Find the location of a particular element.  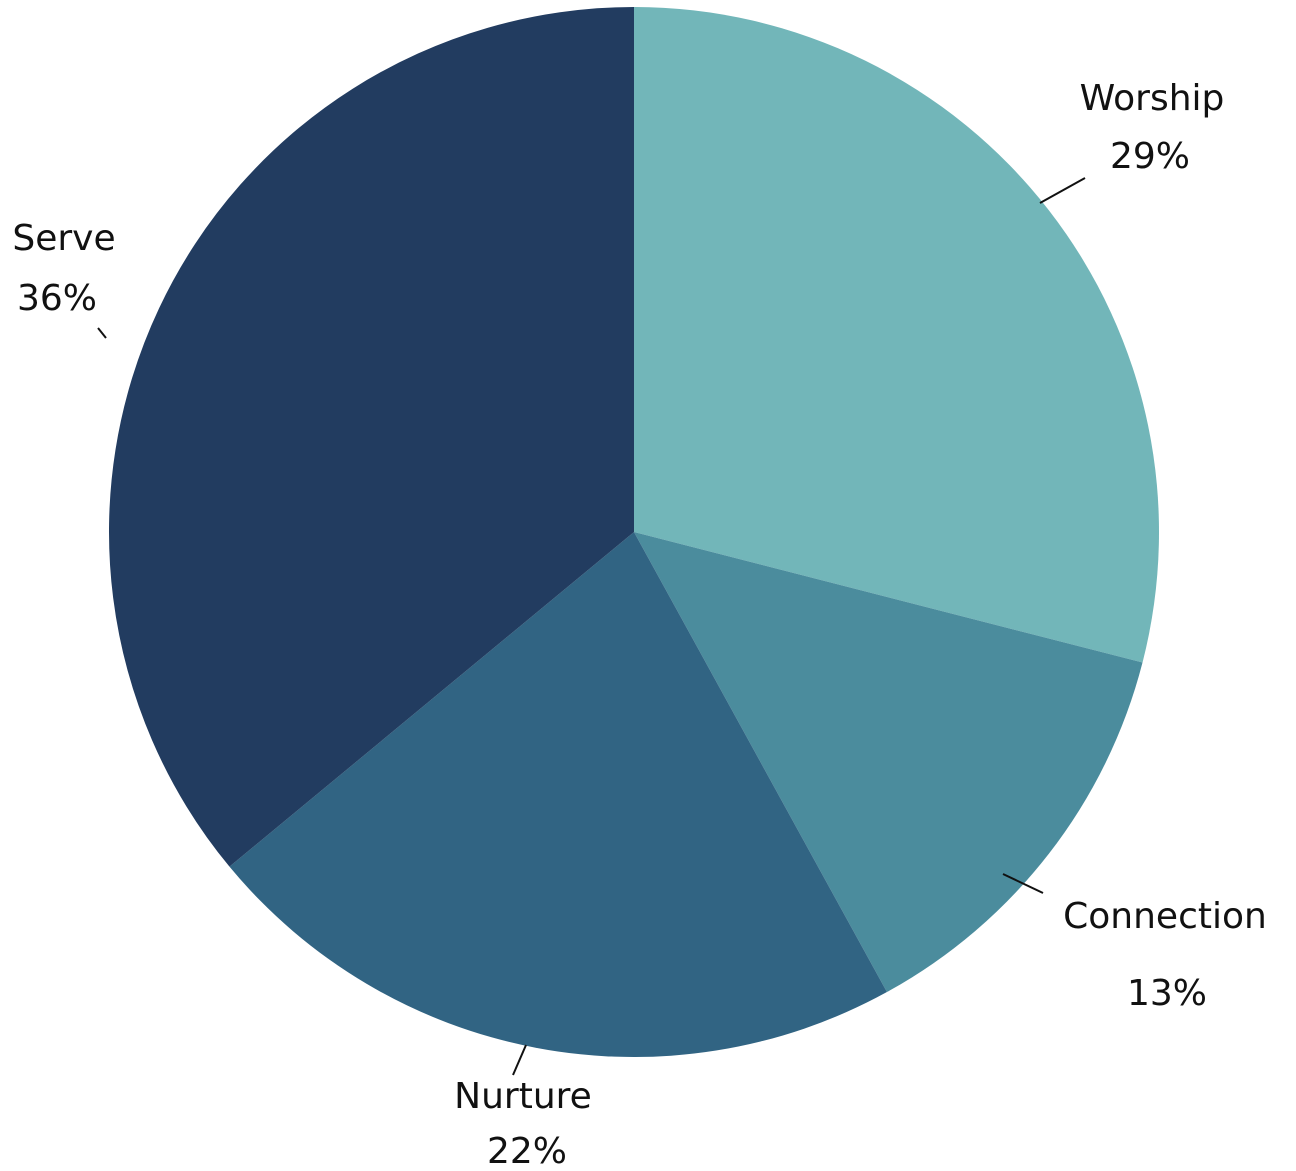

leader-line-worship is located at coordinates (1062, 190).